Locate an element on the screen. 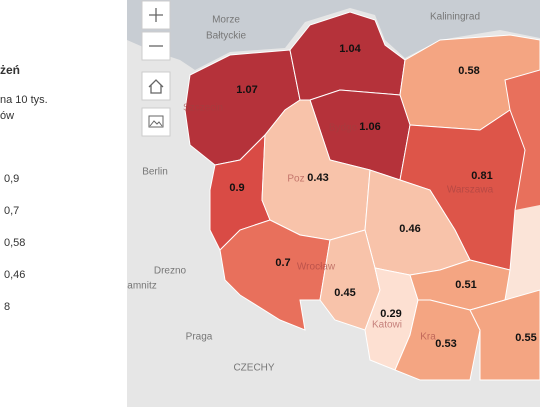 The image size is (540, 407). place-label: Morze is located at coordinates (226, 20).